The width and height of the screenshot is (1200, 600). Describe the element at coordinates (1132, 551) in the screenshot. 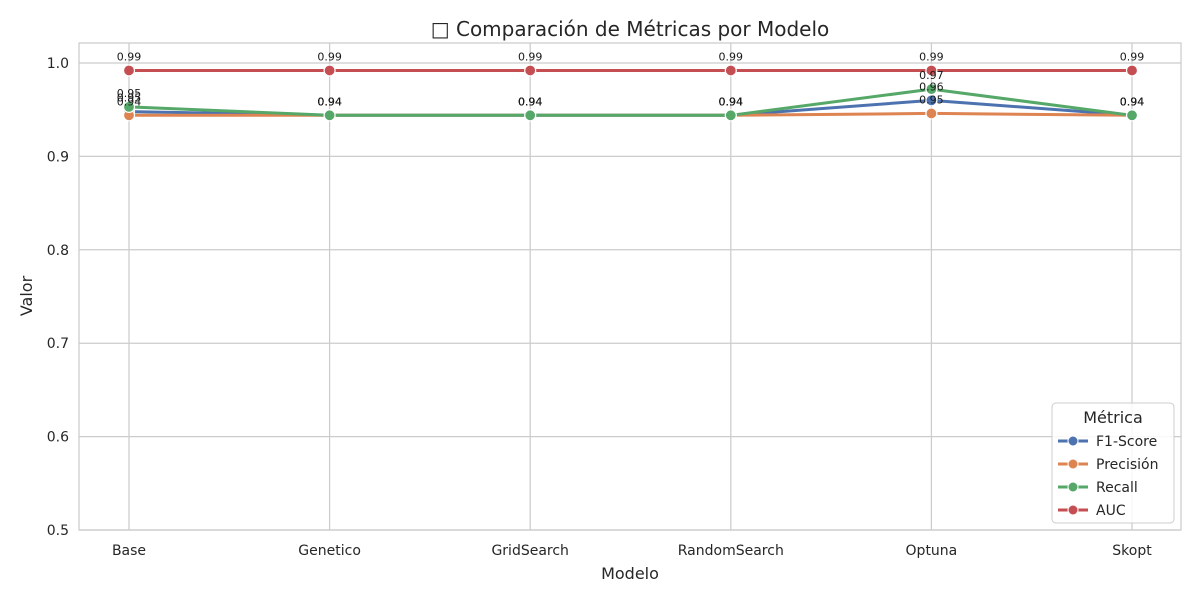

I see `x-tick-label: Skopt` at that location.